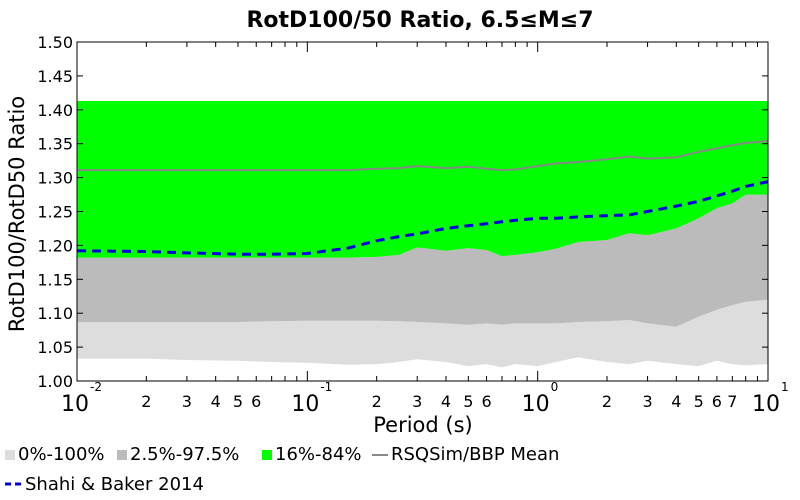 Image resolution: width=800 pixels, height=500 pixels. What do you see at coordinates (184, 454) in the screenshot?
I see `legend-label-1: 2.5%-97.5%` at bounding box center [184, 454].